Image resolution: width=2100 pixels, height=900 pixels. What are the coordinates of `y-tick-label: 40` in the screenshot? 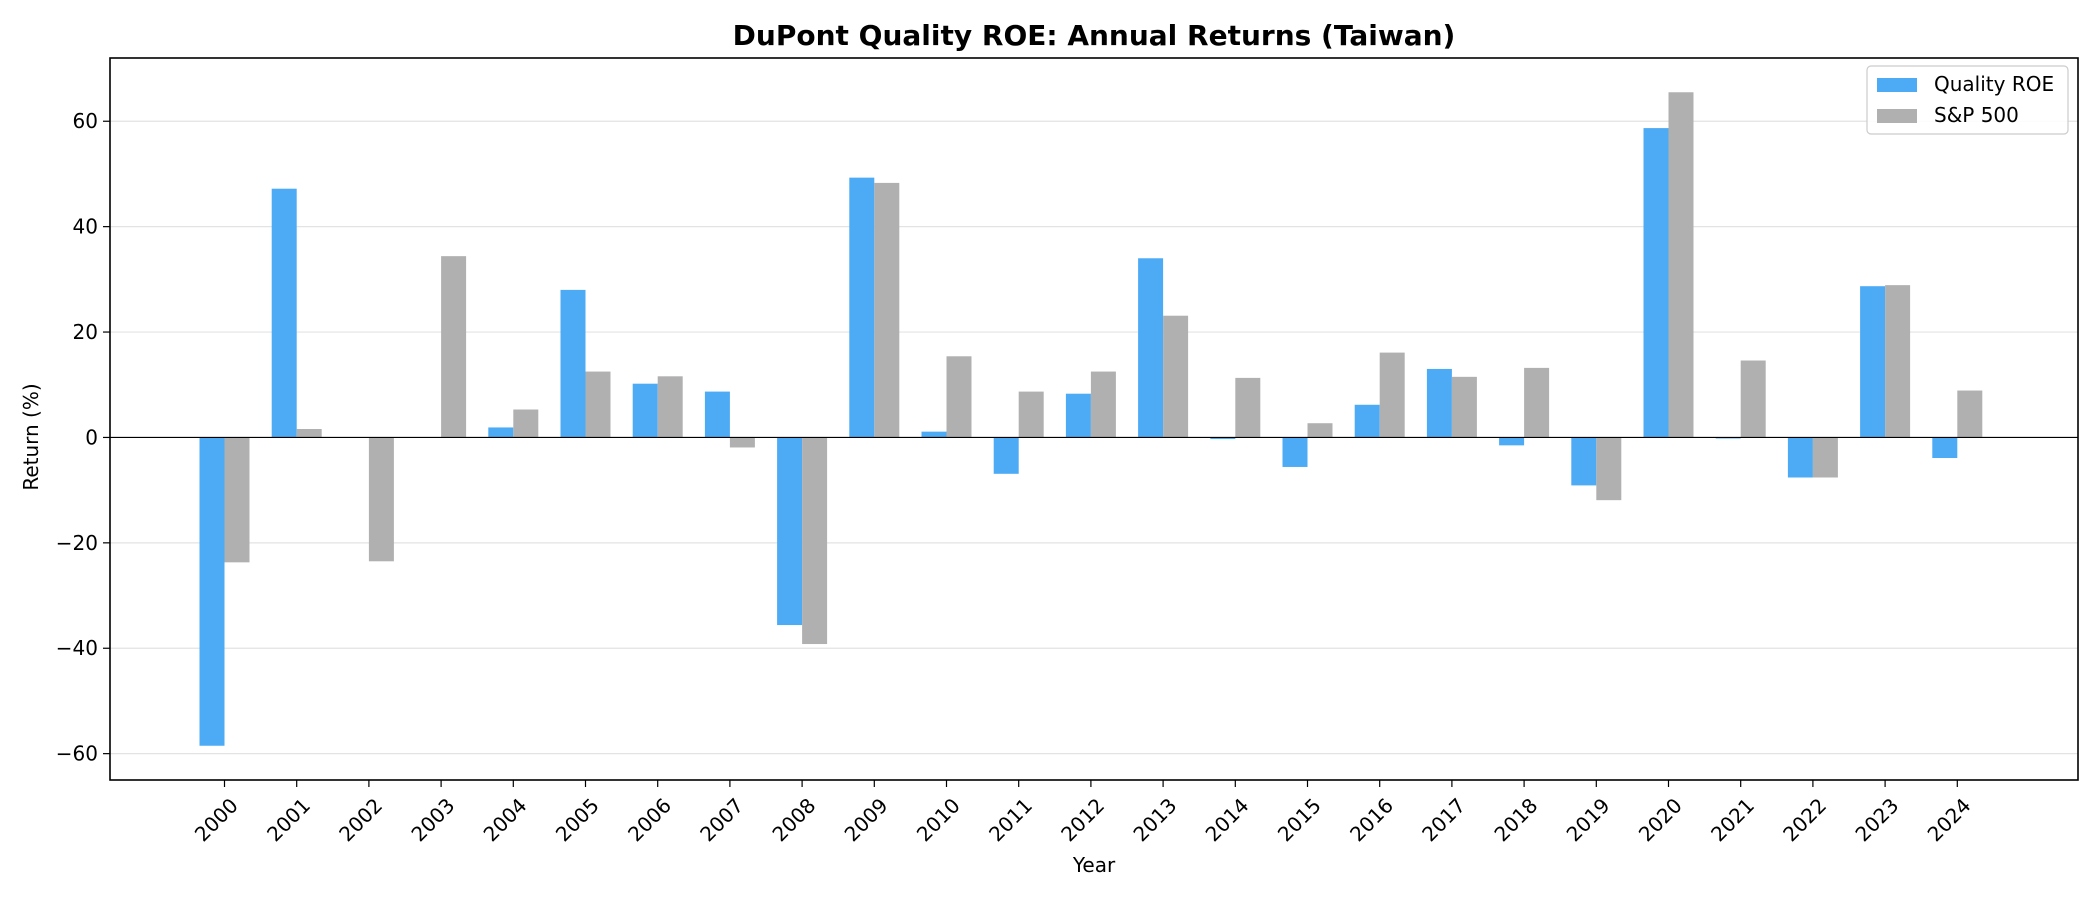 It's located at (85, 227).